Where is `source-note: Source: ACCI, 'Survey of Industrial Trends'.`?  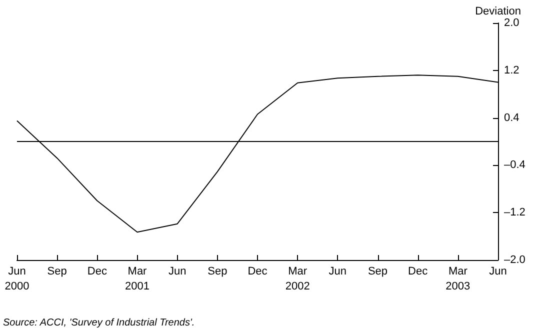 source-note: Source: ACCI, 'Survey of Industrial Trends'. is located at coordinates (99, 323).